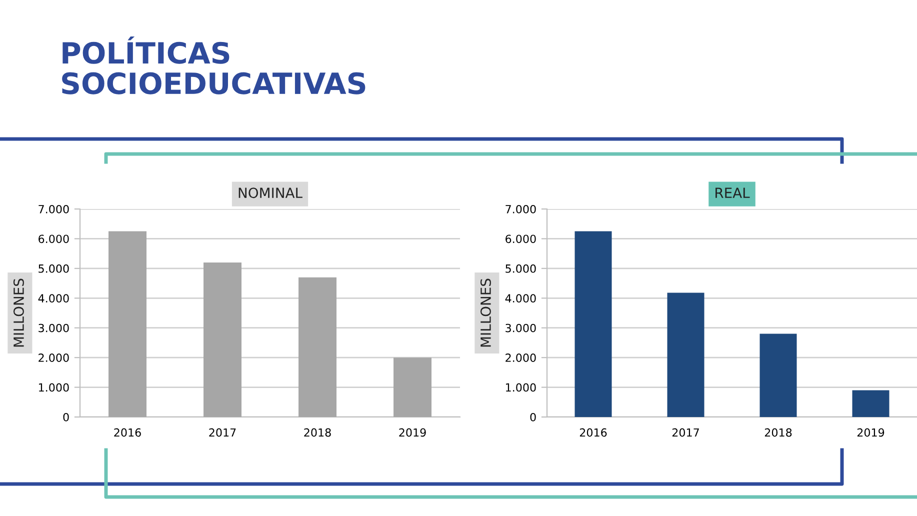 Image resolution: width=917 pixels, height=516 pixels. I want to click on chart-title: NOMINAL, so click(270, 193).